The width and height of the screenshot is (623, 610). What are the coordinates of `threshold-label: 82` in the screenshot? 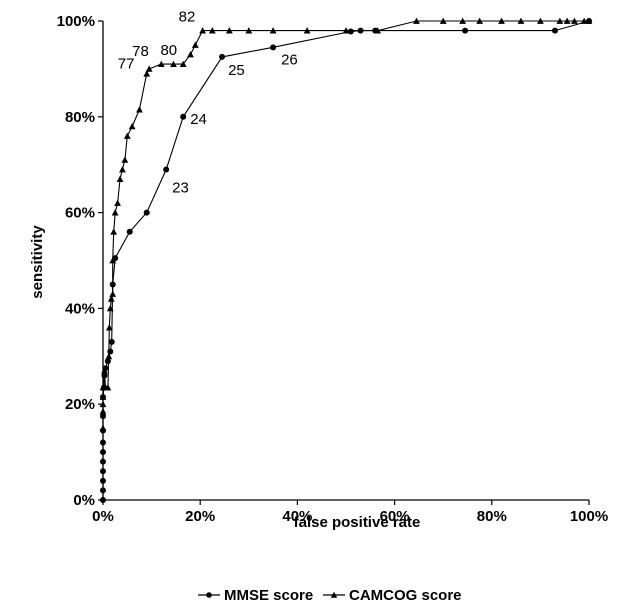 It's located at (187, 17).